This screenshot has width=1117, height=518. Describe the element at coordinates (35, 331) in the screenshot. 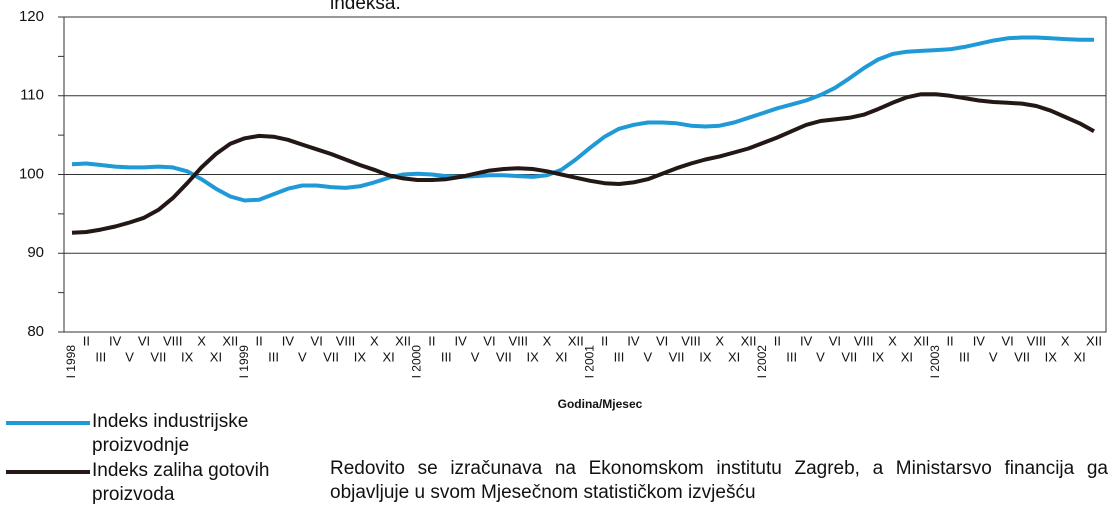

I see `y-tick-label: 80` at that location.